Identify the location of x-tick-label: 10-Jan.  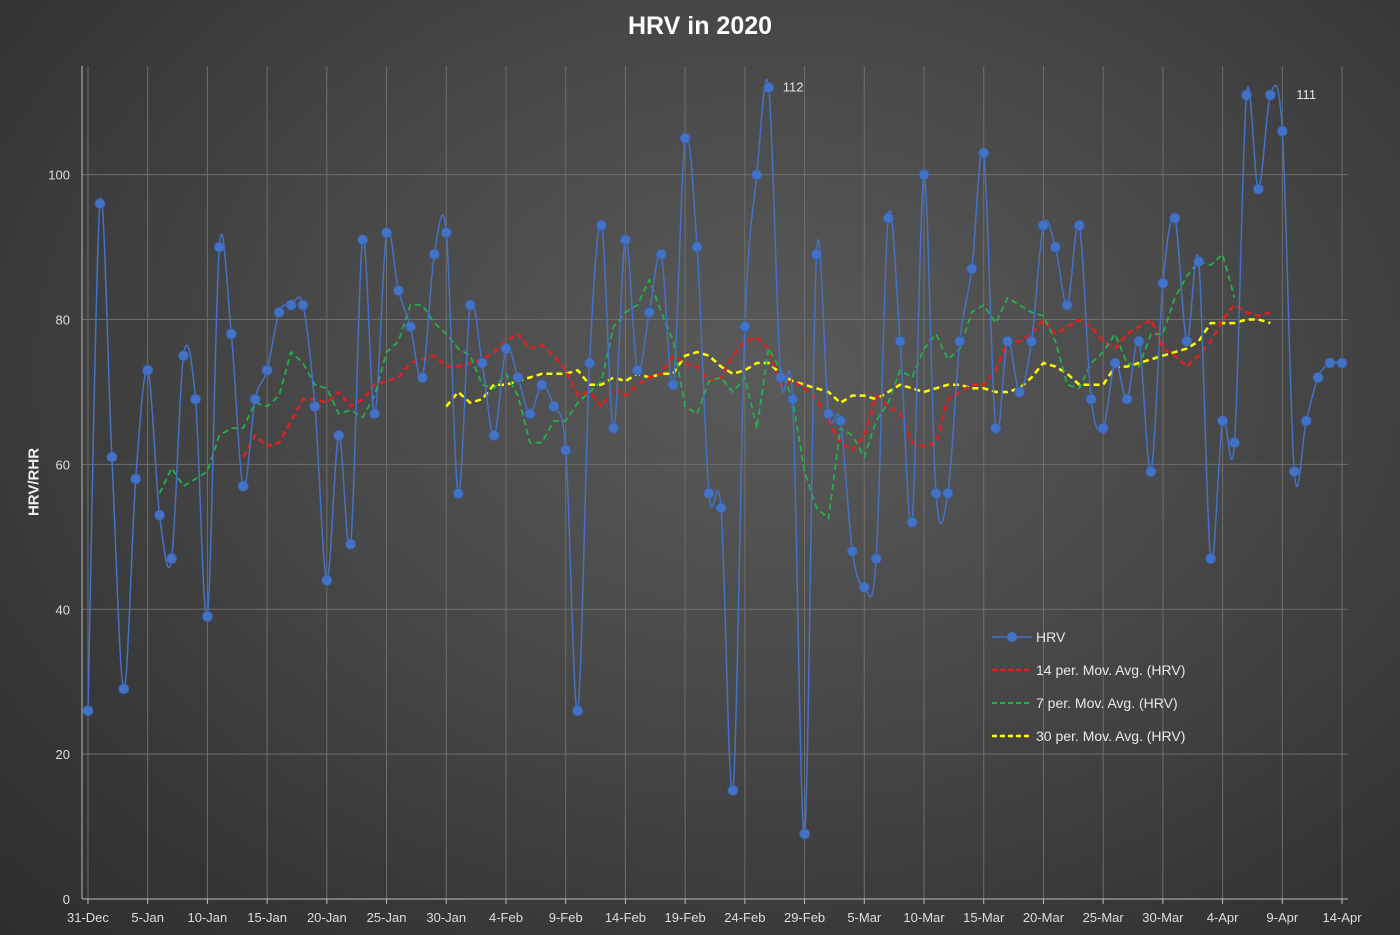
(208, 917).